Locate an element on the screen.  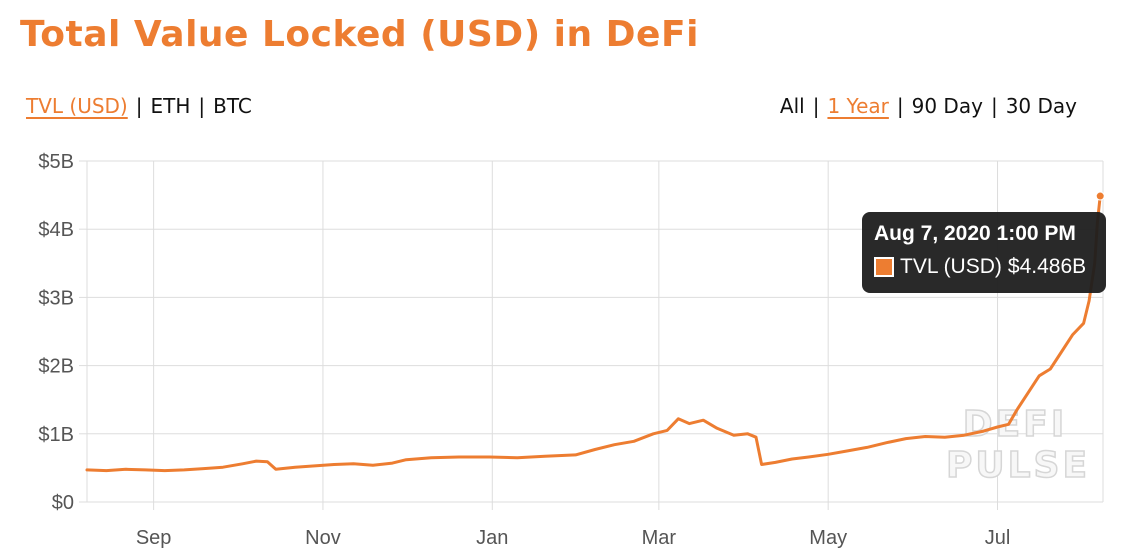
series-swatch-icon is located at coordinates (884, 267).